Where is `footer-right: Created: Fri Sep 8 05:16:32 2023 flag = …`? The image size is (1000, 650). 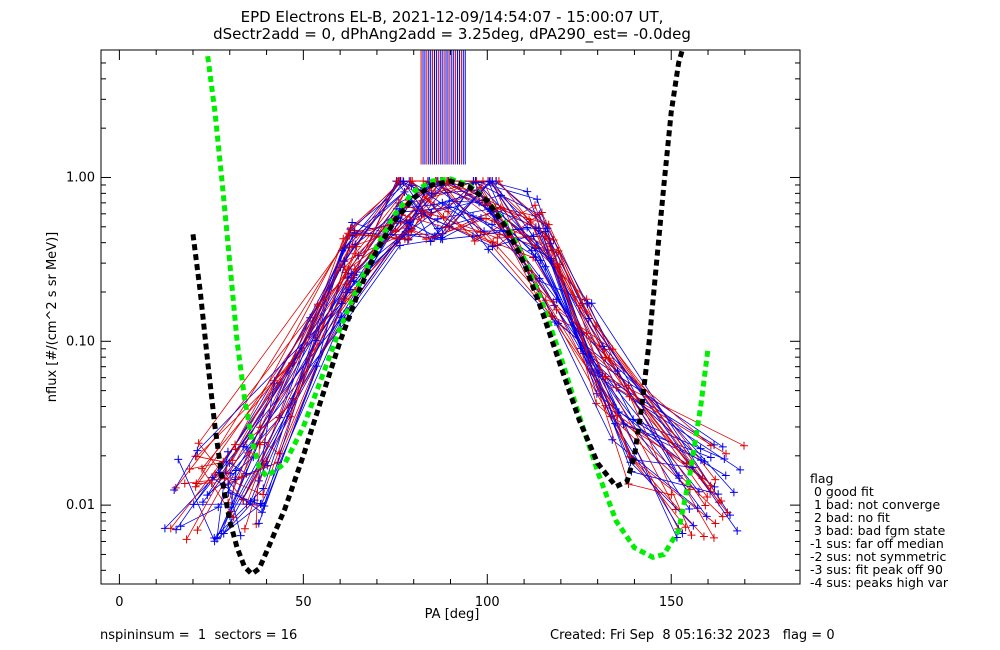 footer-right: Created: Fri Sep 8 05:16:32 2023 flag = … is located at coordinates (692, 635).